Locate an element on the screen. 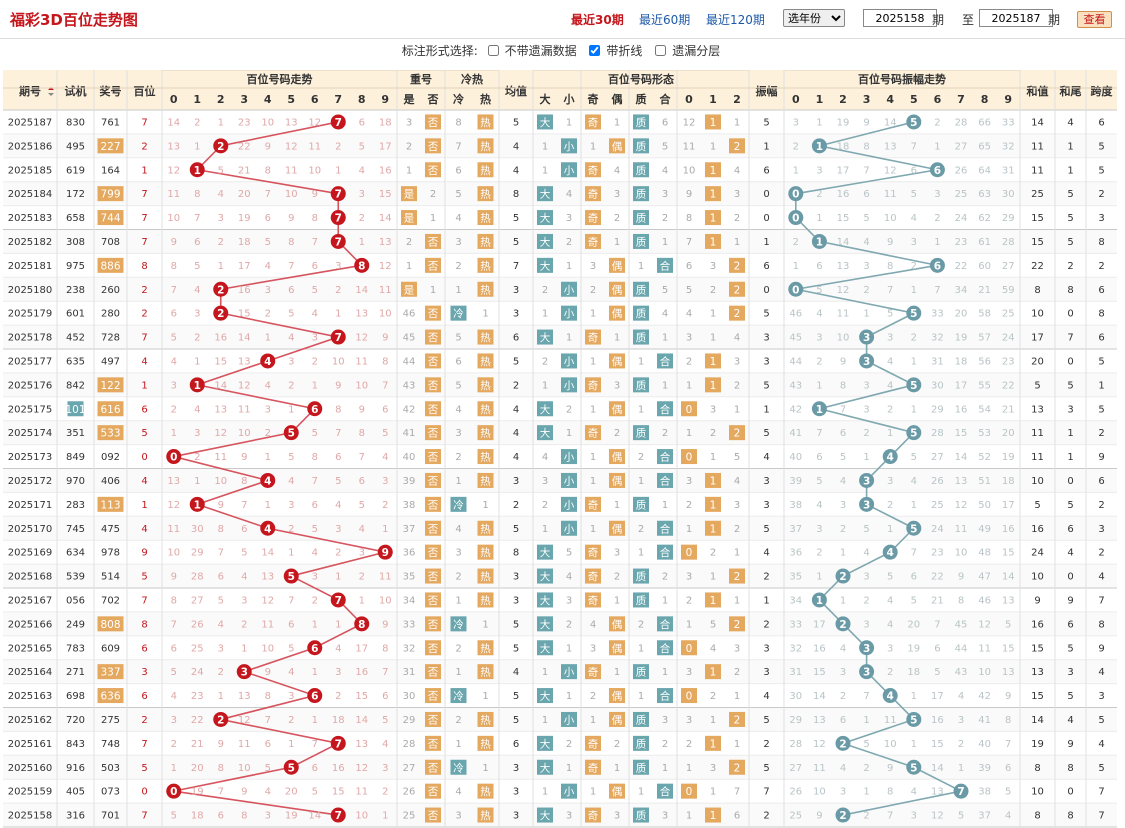 This screenshot has width=1125, height=828. sort-down-icon is located at coordinates (51, 94).